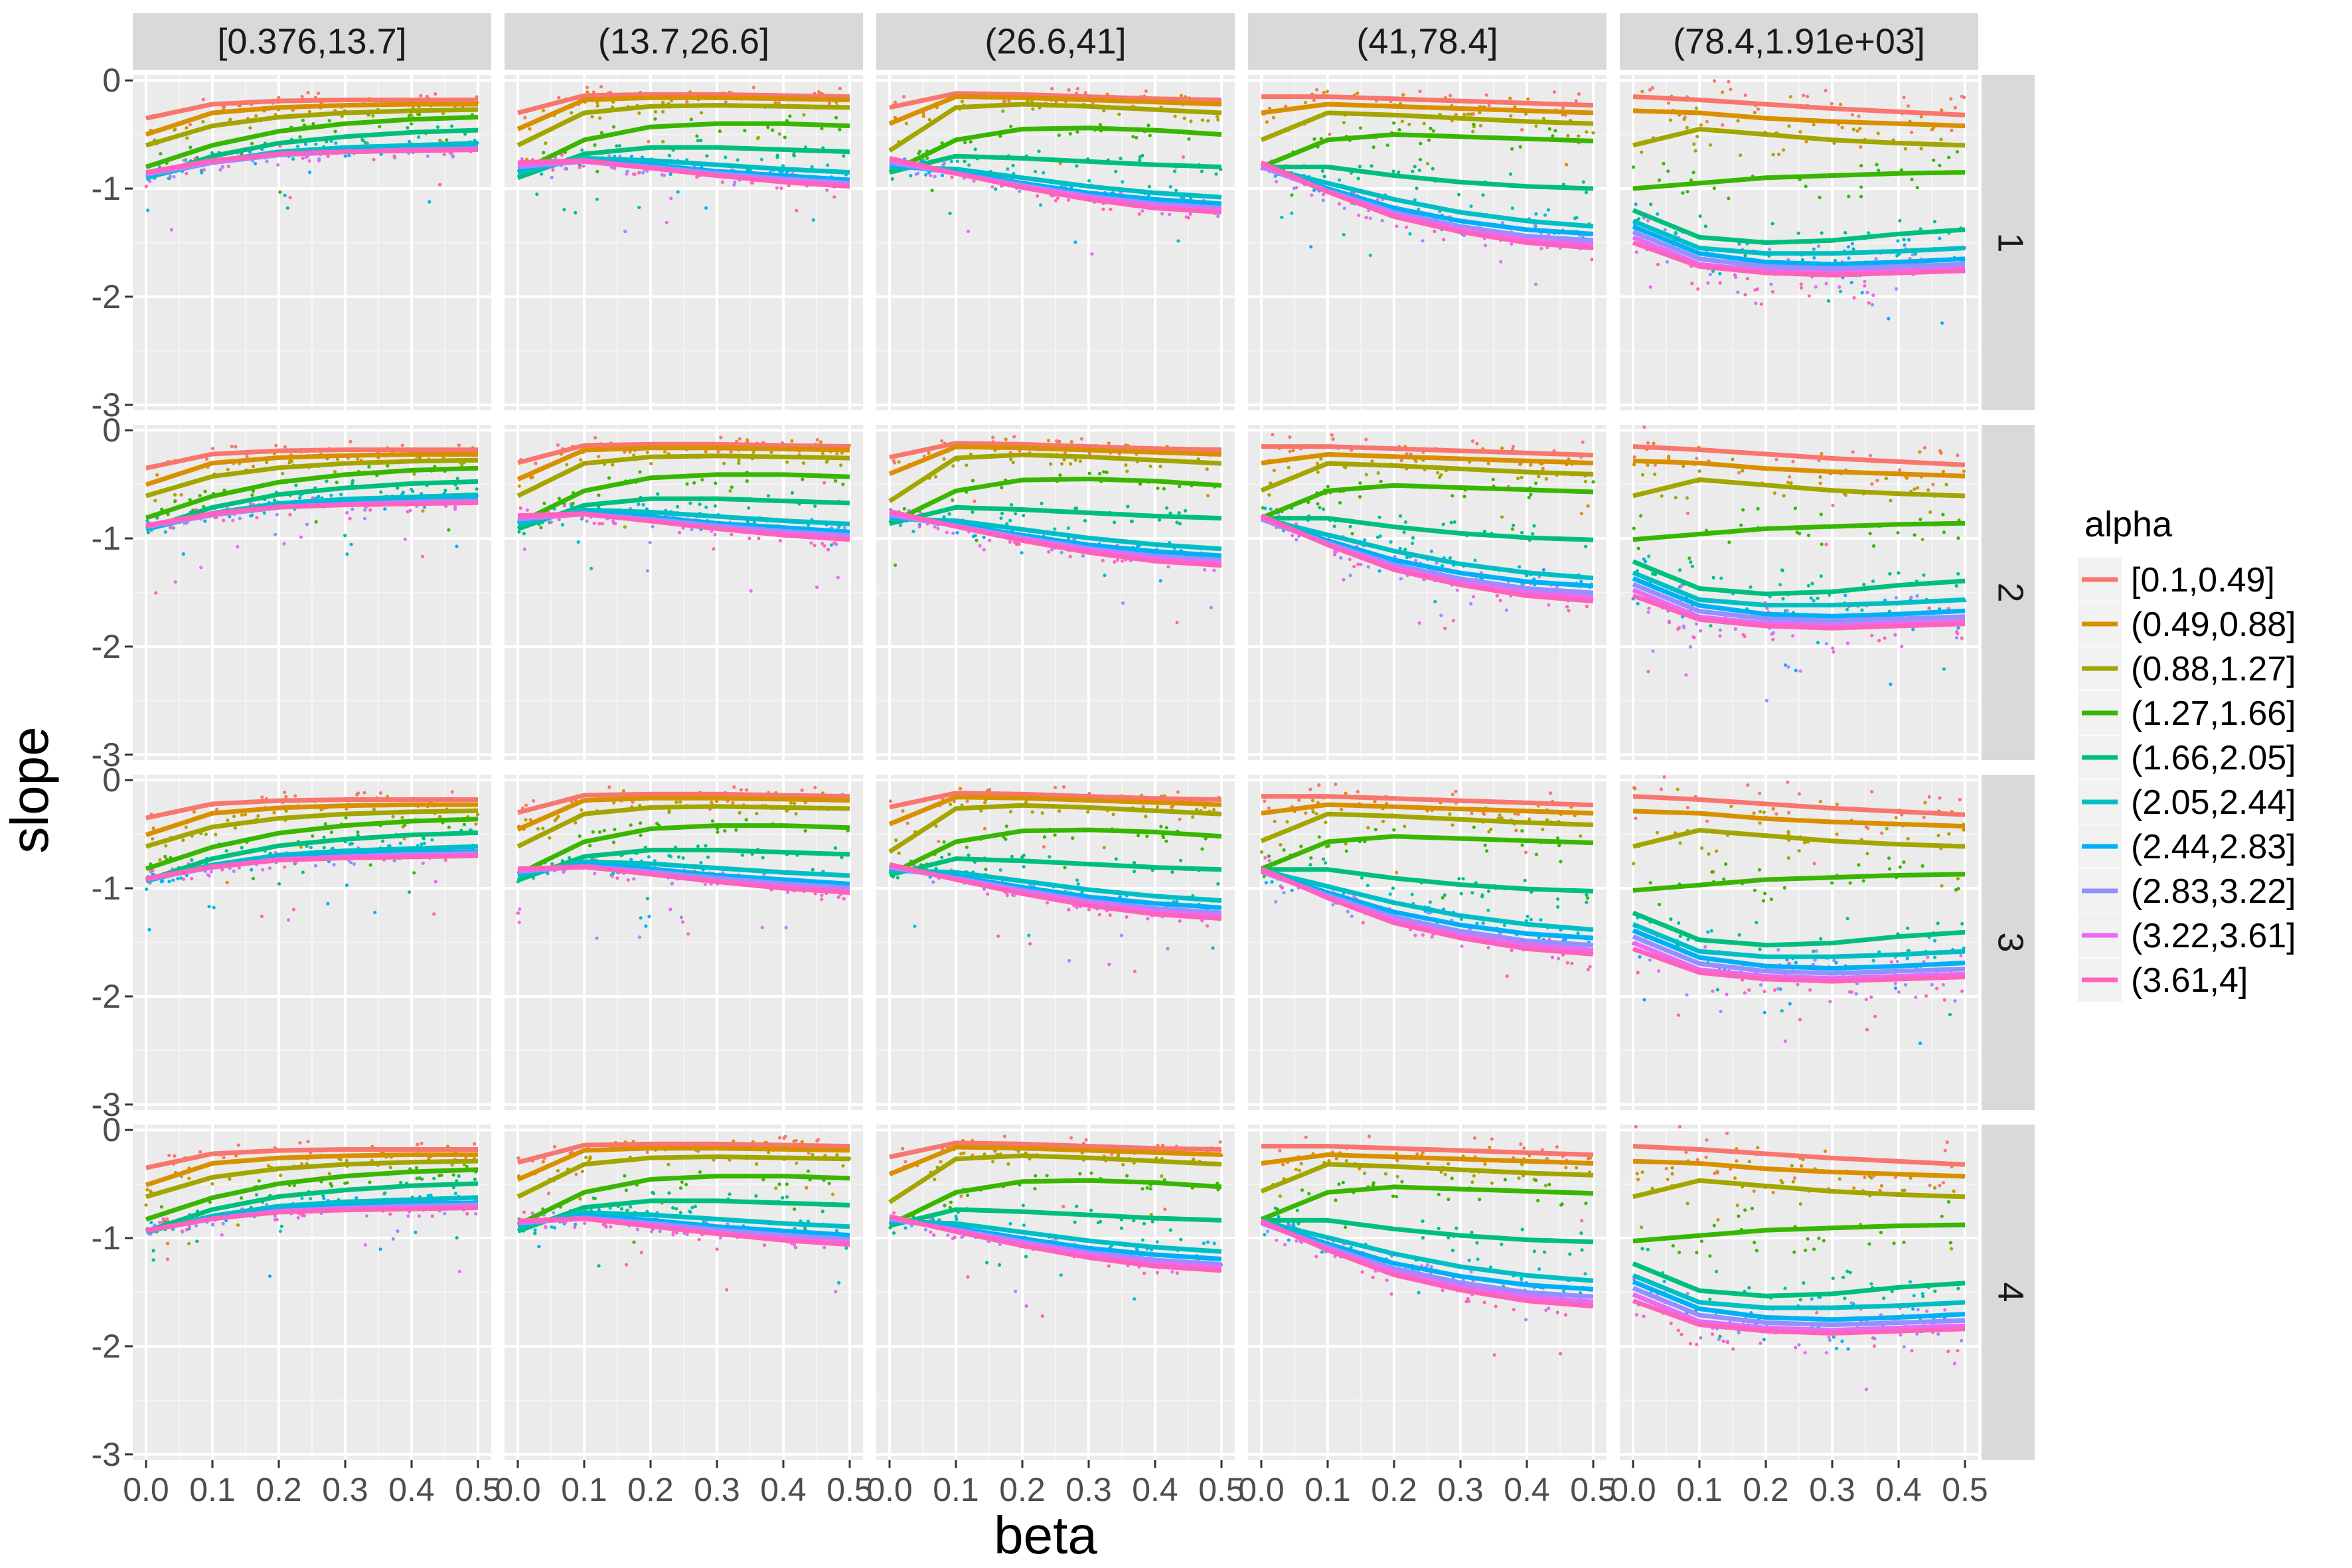  What do you see at coordinates (1427, 501) in the screenshot?
I see `smooth-line-(1.27,1.66]` at bounding box center [1427, 501].